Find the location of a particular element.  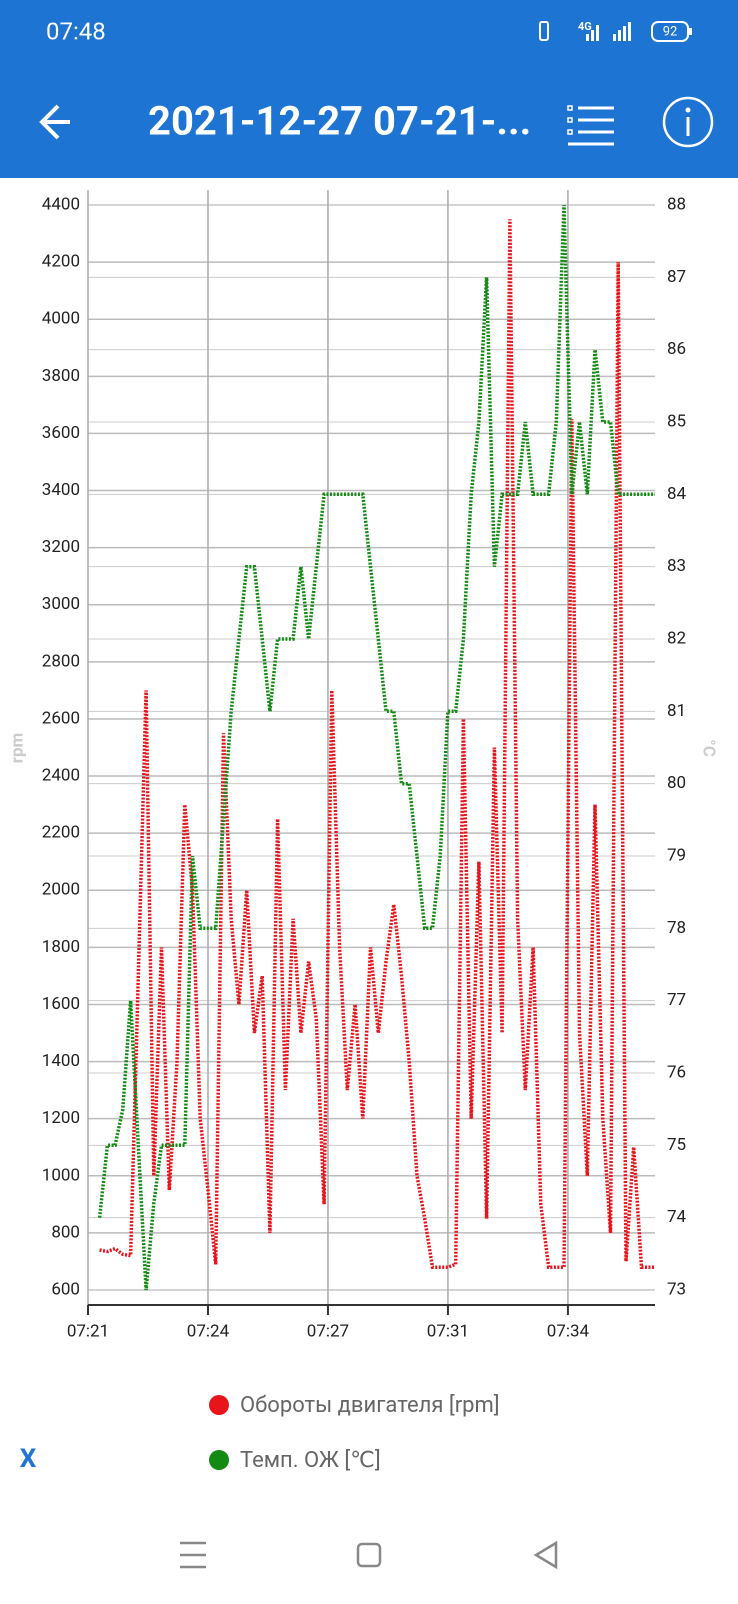

y2-tick-label: 75 is located at coordinates (676, 1145).